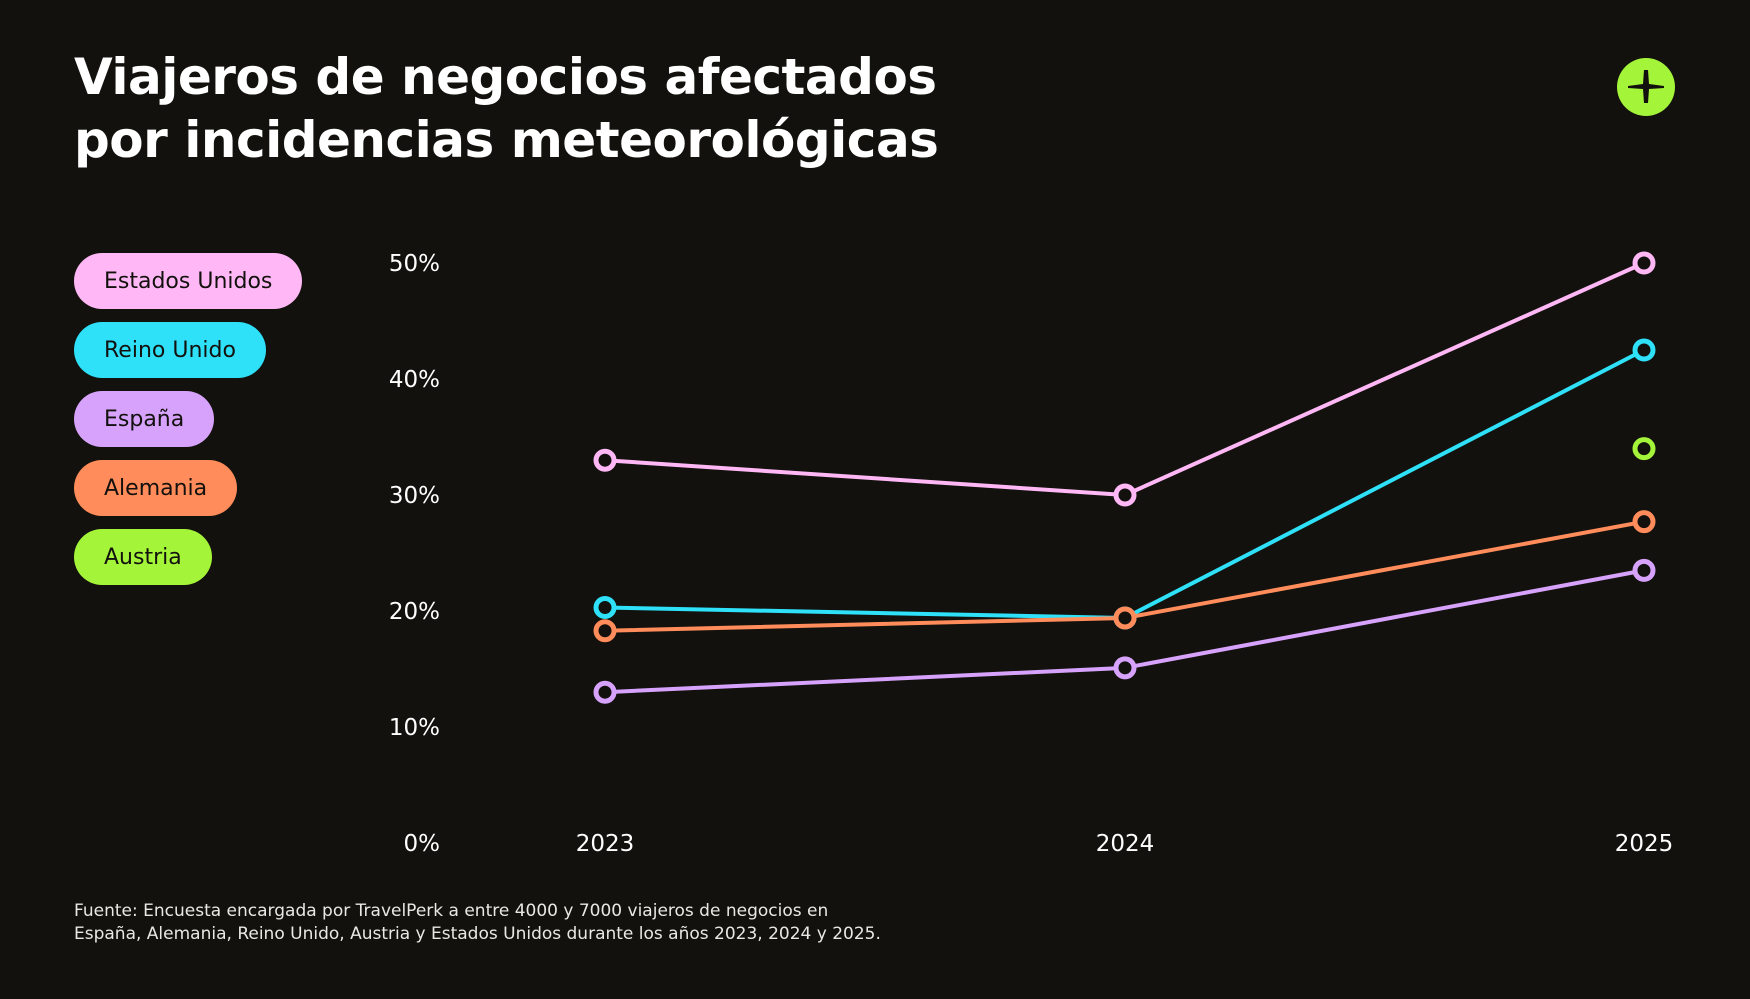 This screenshot has width=1750, height=999. I want to click on series-line, so click(1124, 379).